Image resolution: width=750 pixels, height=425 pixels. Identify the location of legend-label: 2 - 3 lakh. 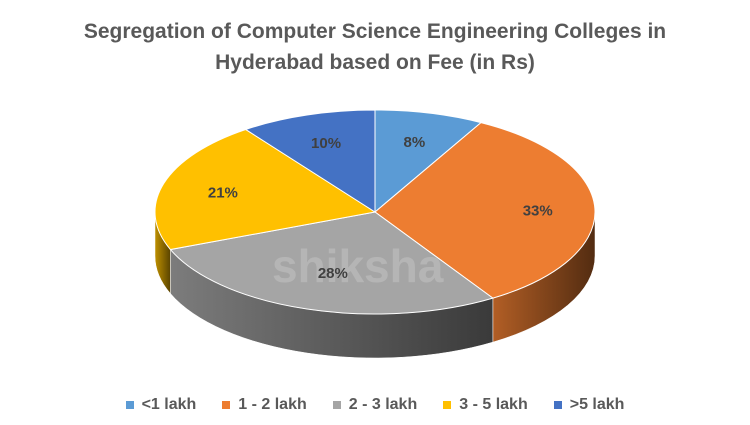
(383, 404).